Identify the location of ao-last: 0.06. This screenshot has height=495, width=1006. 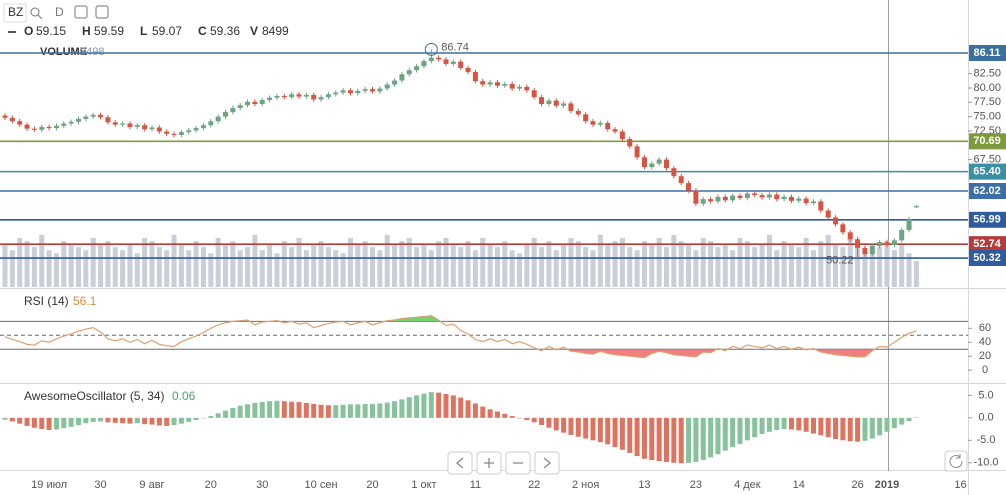
(184, 396).